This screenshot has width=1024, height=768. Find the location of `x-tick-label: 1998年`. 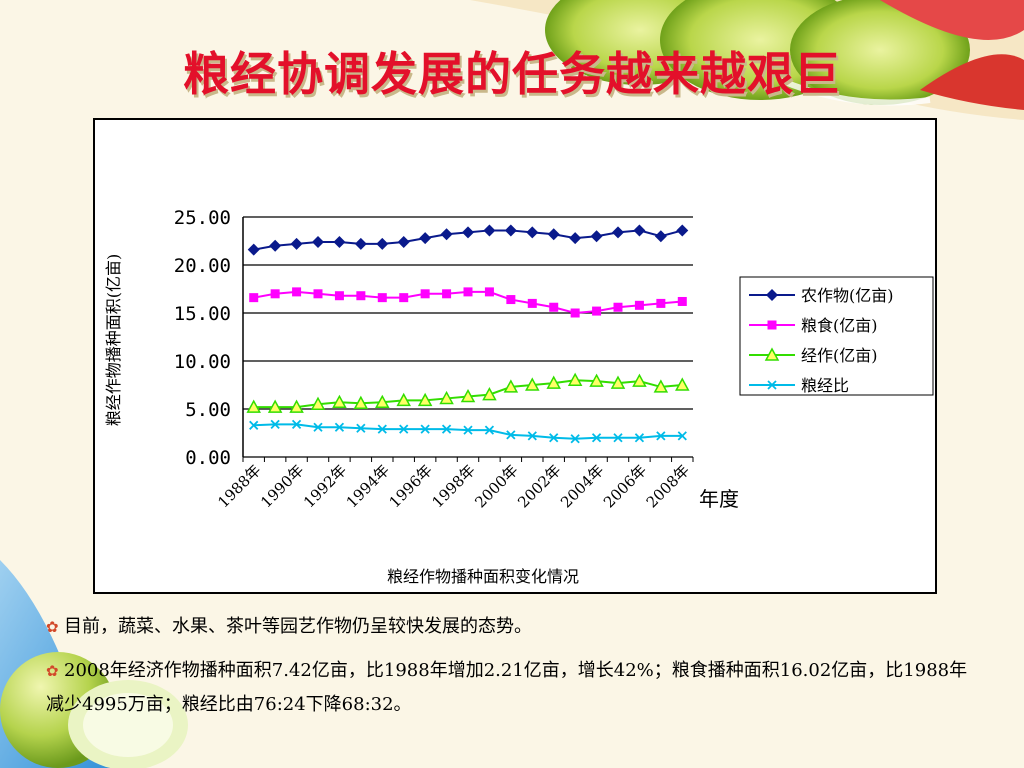

x-tick-label: 1998年 is located at coordinates (453, 486).